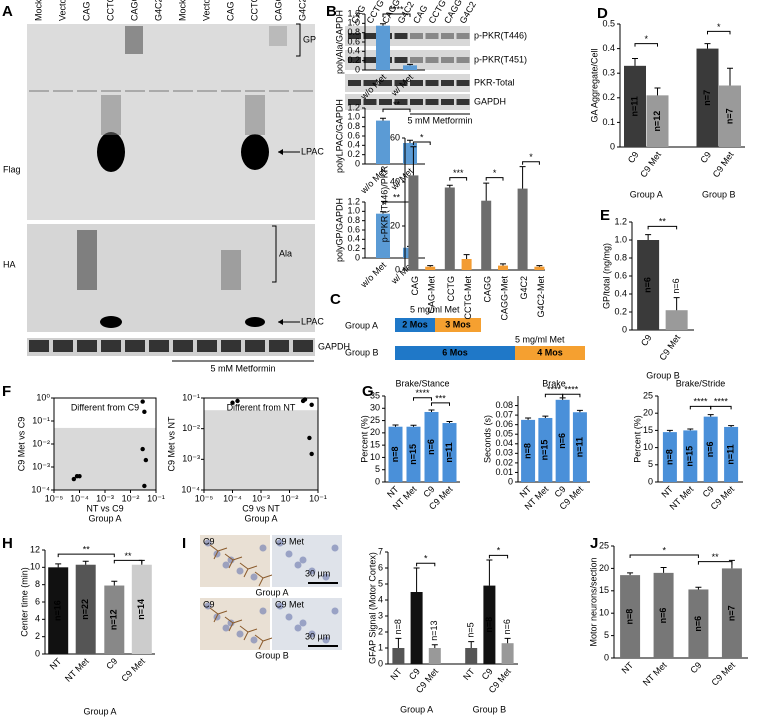  What do you see at coordinates (302, 10) in the screenshot?
I see `lane-label: G4C2` at bounding box center [302, 10].